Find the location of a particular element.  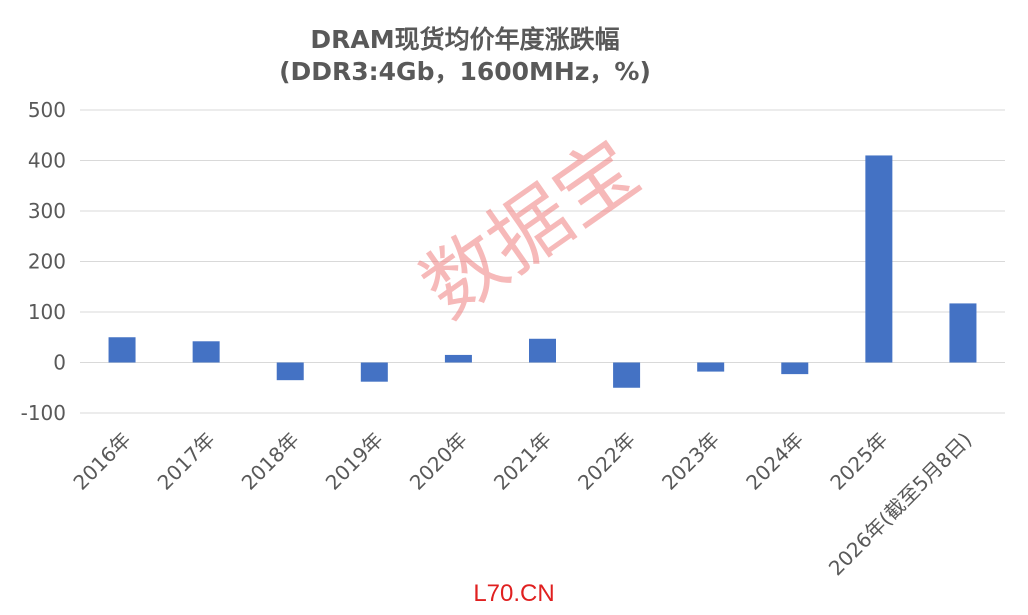

x-tick-label: 2026年(截至5月8日) is located at coordinates (900, 504).